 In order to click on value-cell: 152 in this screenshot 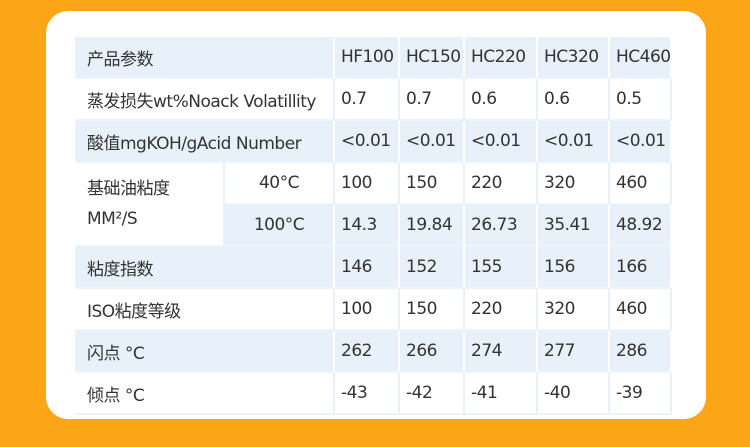, I will do `click(432, 268)`.